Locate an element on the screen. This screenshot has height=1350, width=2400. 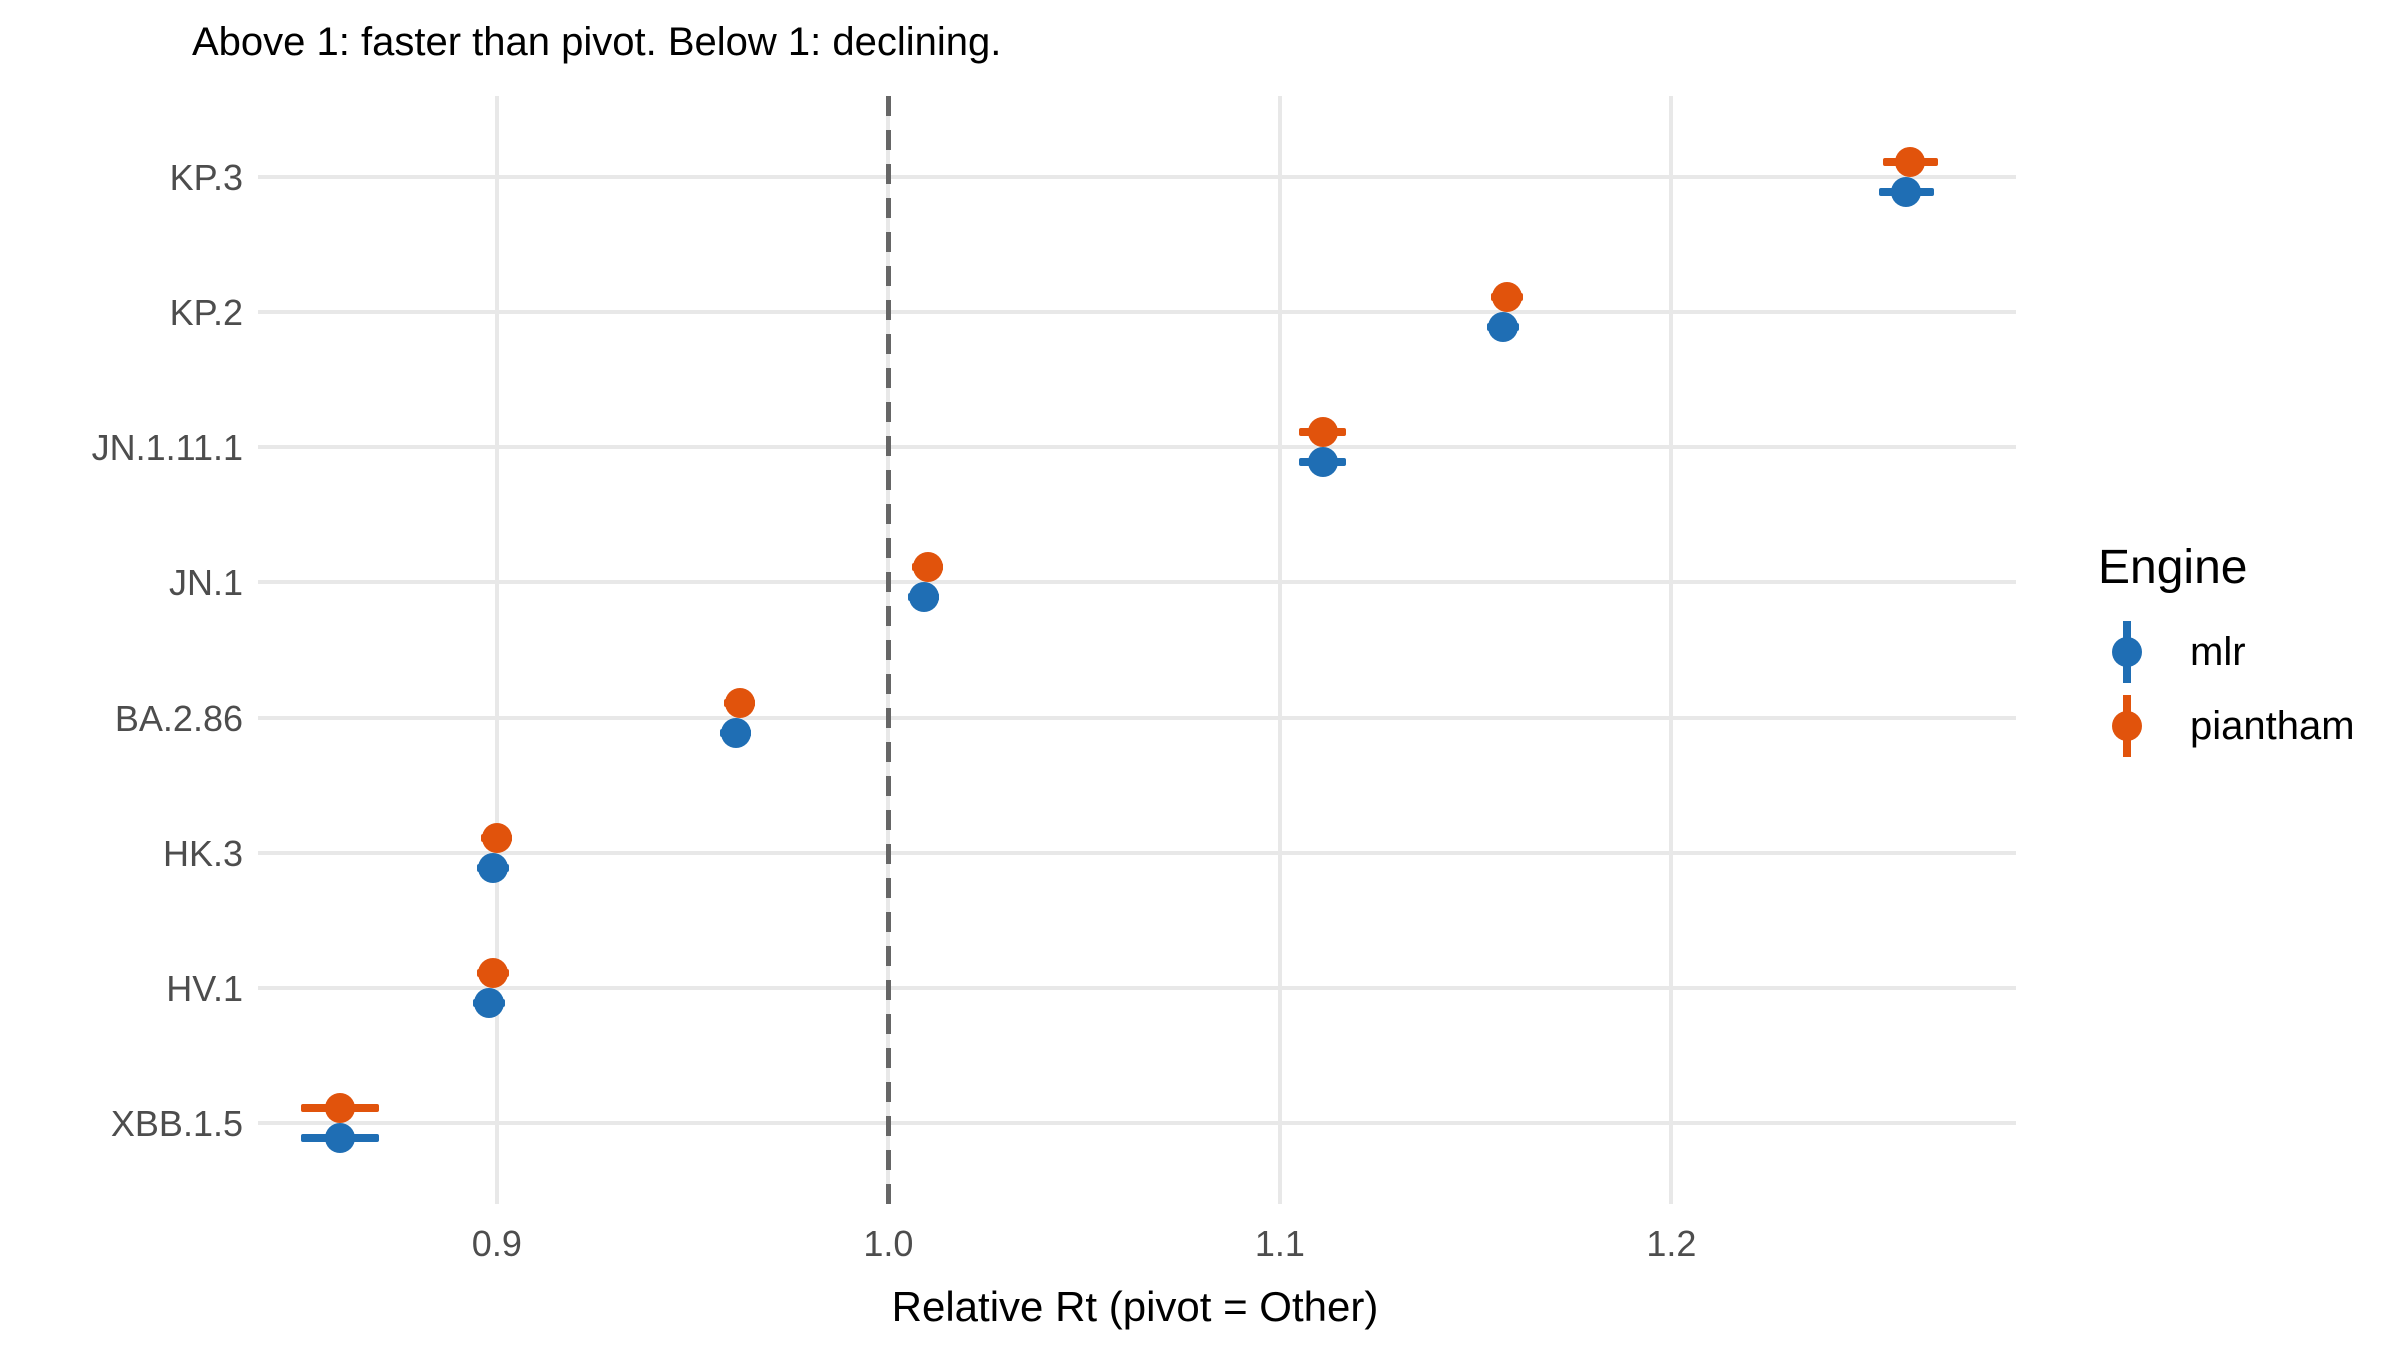
y-tick-label-ba-2-86: BA.2.86 is located at coordinates (178, 718).